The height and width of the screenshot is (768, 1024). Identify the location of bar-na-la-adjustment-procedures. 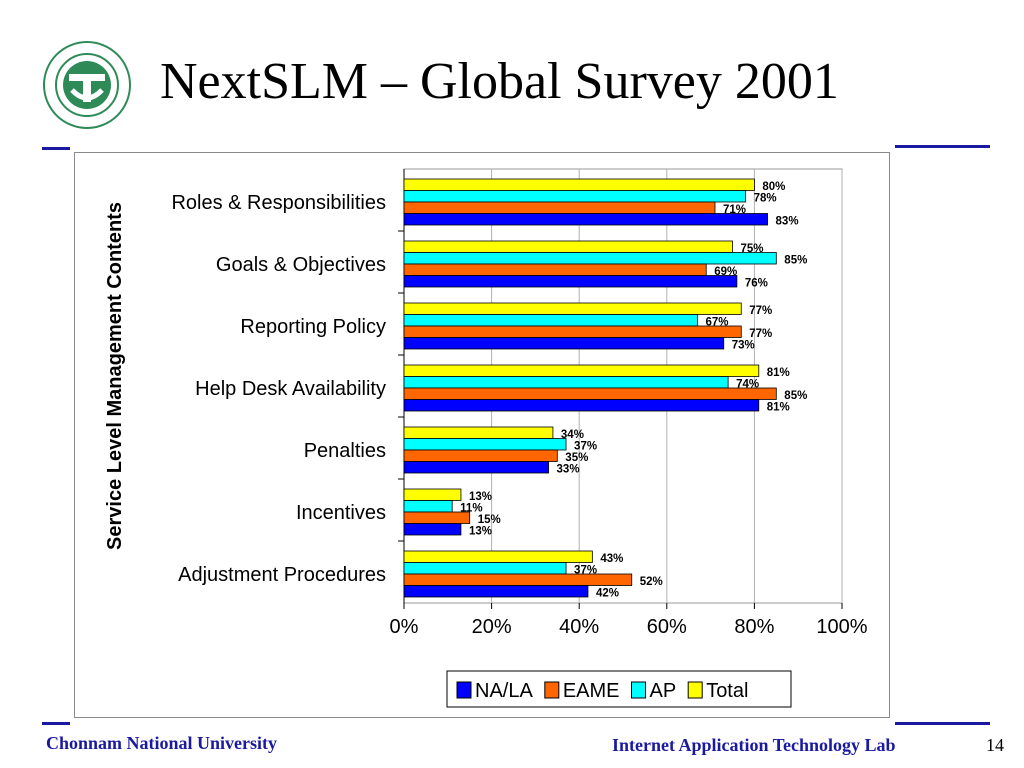
(496, 591).